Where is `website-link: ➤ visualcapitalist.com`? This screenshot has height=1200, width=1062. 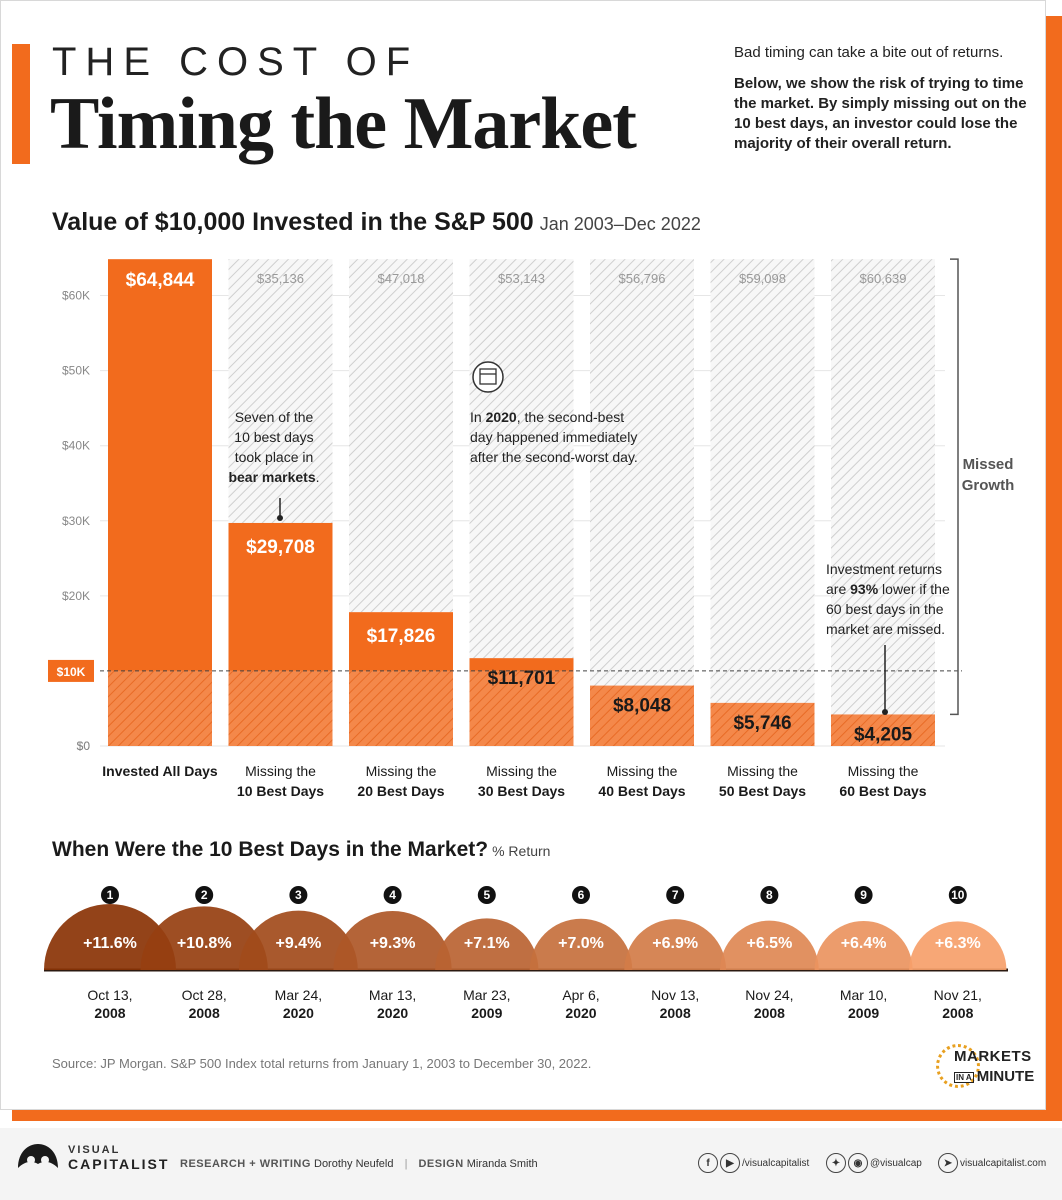
website-link: ➤ visualcapitalist.com is located at coordinates (992, 1163).